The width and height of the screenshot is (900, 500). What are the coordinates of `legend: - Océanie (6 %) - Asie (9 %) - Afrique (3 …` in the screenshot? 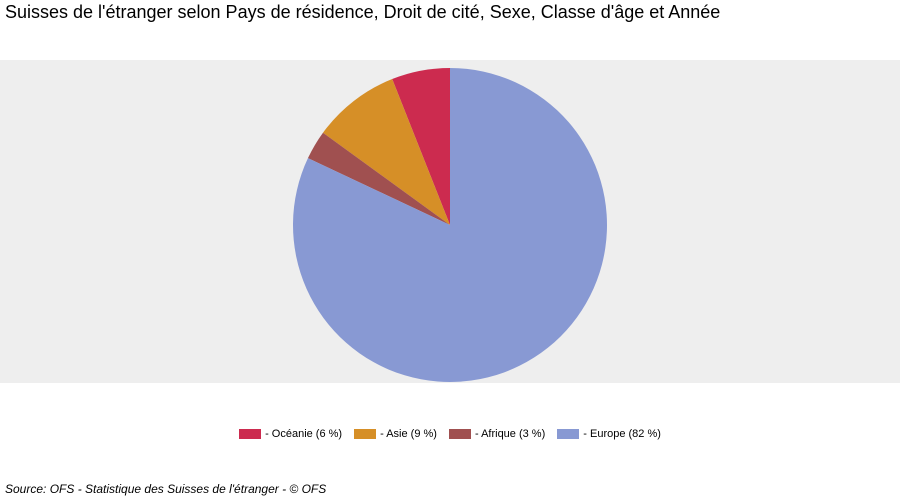 It's located at (450, 434).